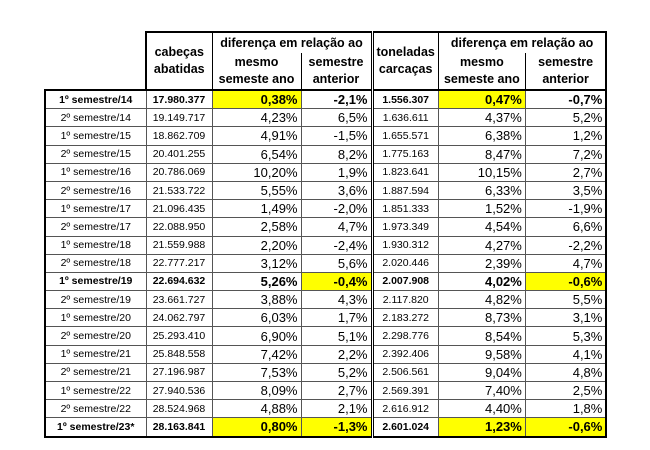 This screenshot has height=450, width=650. Describe the element at coordinates (256, 318) in the screenshot. I see `cabecas-yoy: 6,03%` at that location.